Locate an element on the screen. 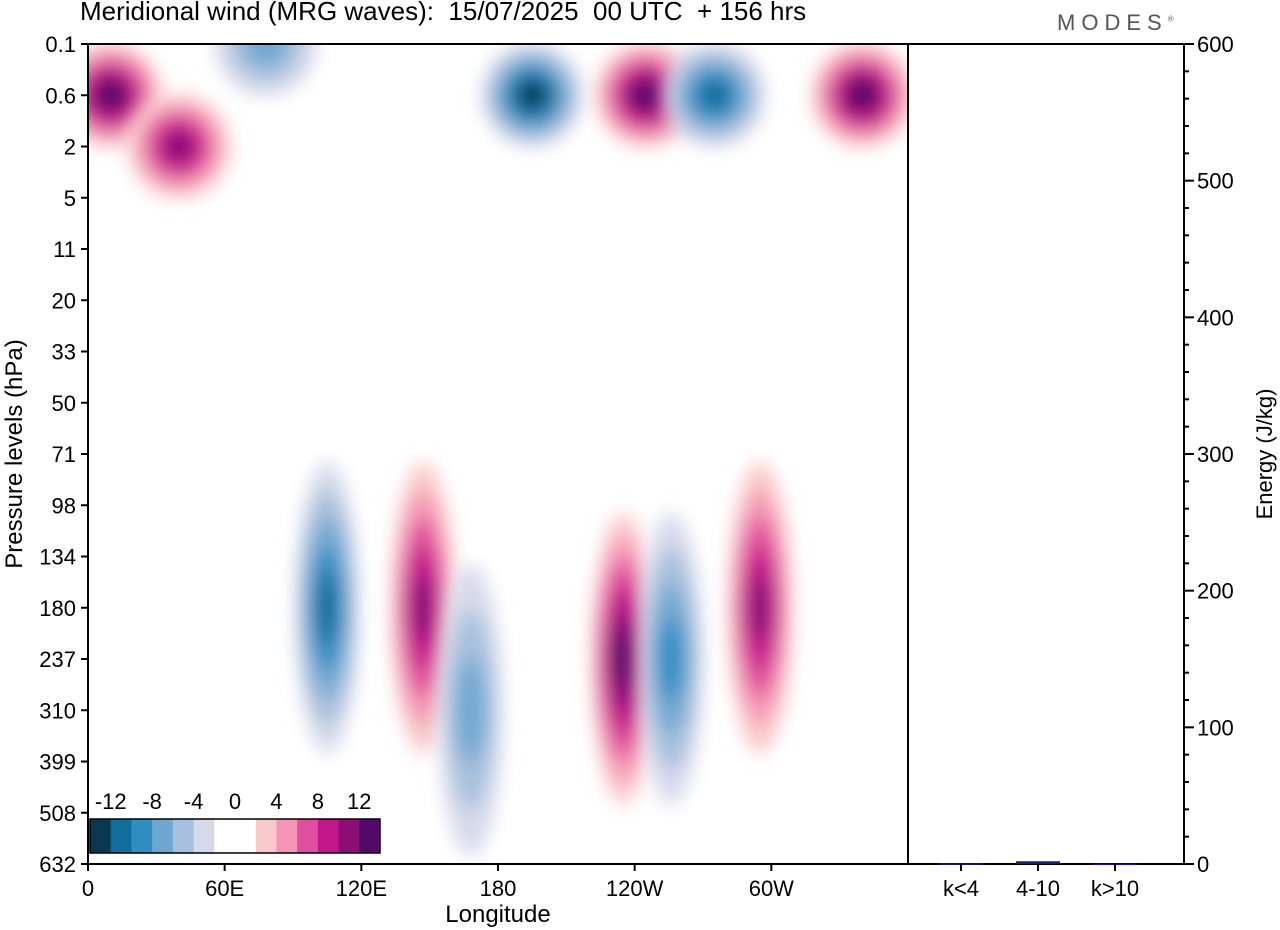 The width and height of the screenshot is (1280, 930). y-tick-label: 2 is located at coordinates (70, 147).